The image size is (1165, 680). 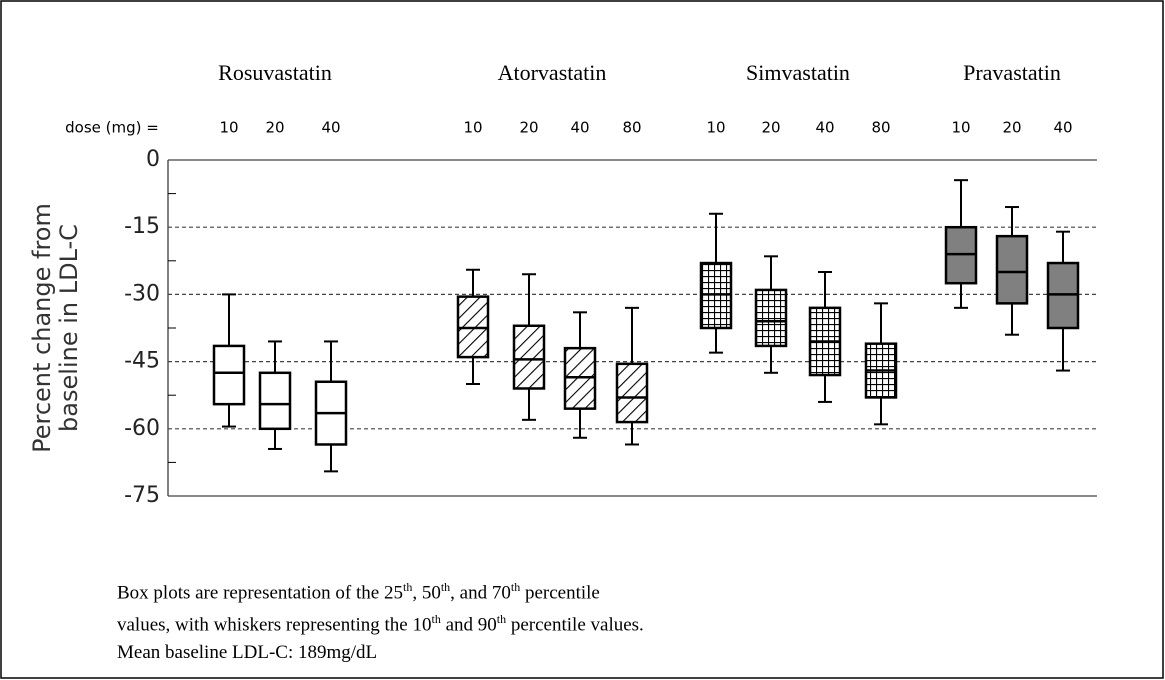 I want to click on group-label: Atorvastatin, so click(x=552, y=72).